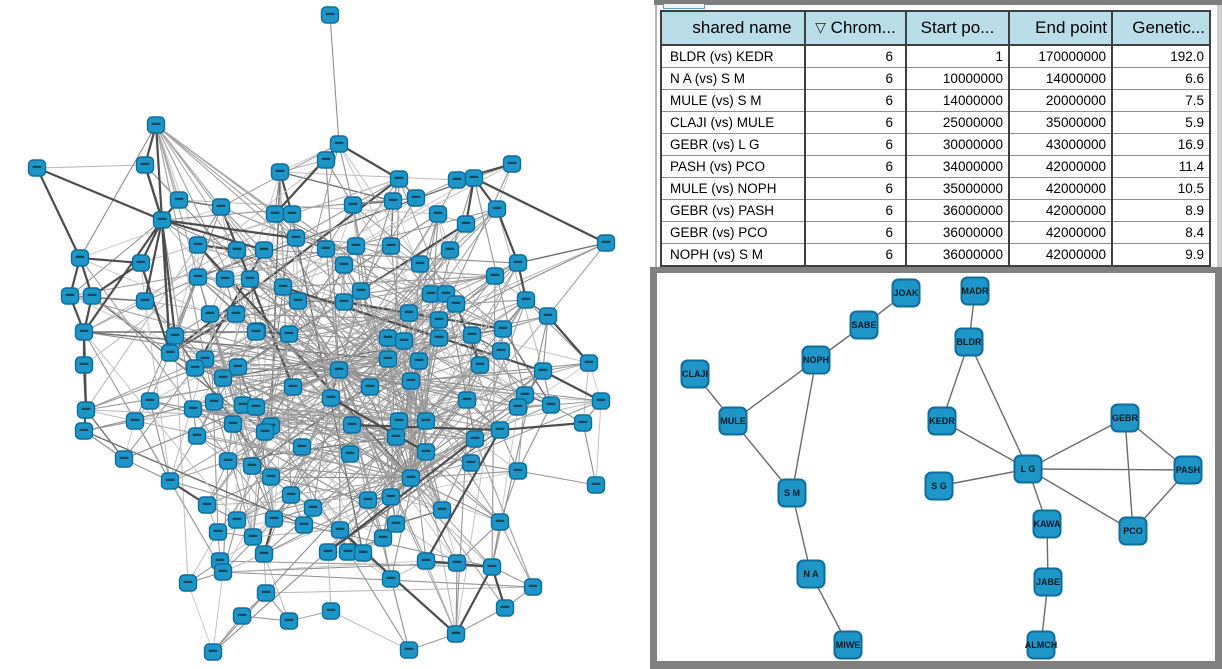  I want to click on svg-text: ALMCH, so click(1041, 645).